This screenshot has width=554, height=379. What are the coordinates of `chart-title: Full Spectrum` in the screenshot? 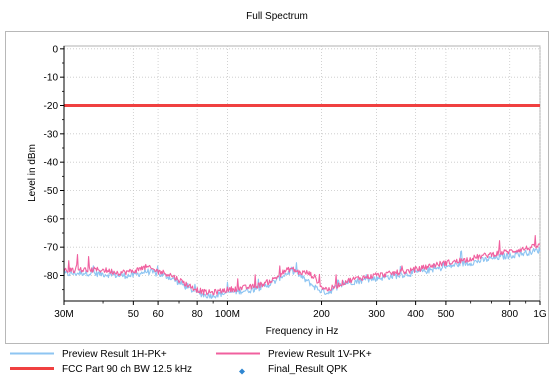 It's located at (277, 16).